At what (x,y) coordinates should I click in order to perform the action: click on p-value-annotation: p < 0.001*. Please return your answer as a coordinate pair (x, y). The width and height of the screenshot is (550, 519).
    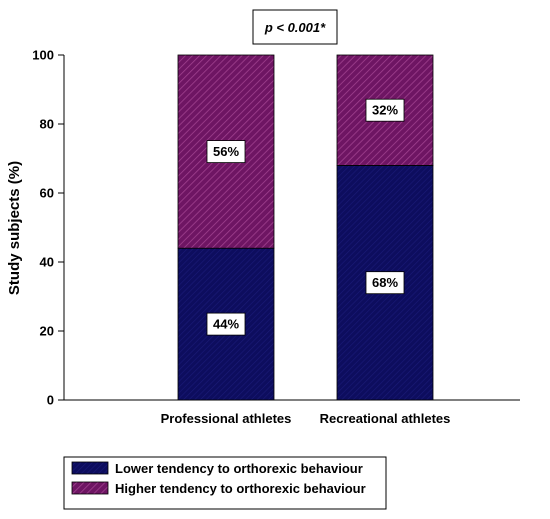
    Looking at the image, I should click on (295, 27).